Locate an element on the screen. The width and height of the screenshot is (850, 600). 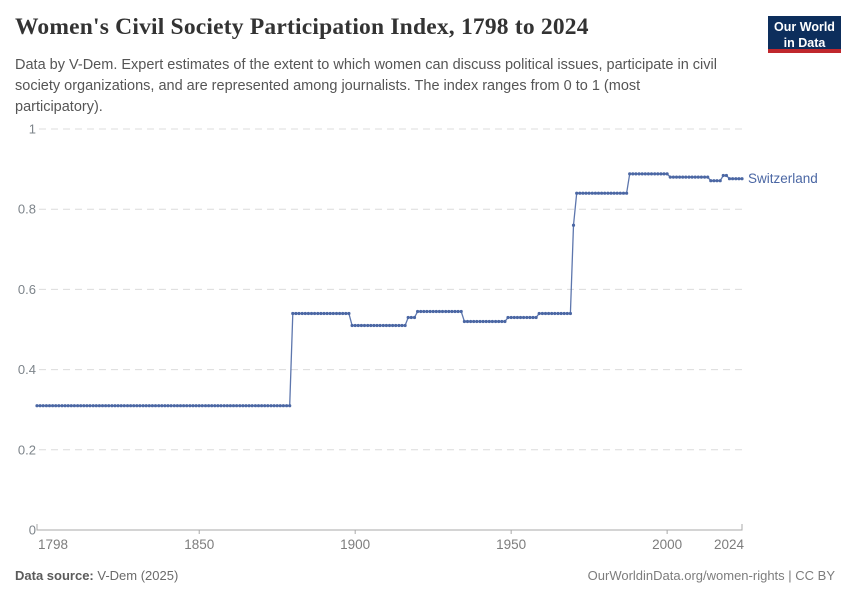
owid-logo-redbar is located at coordinates (804, 51).